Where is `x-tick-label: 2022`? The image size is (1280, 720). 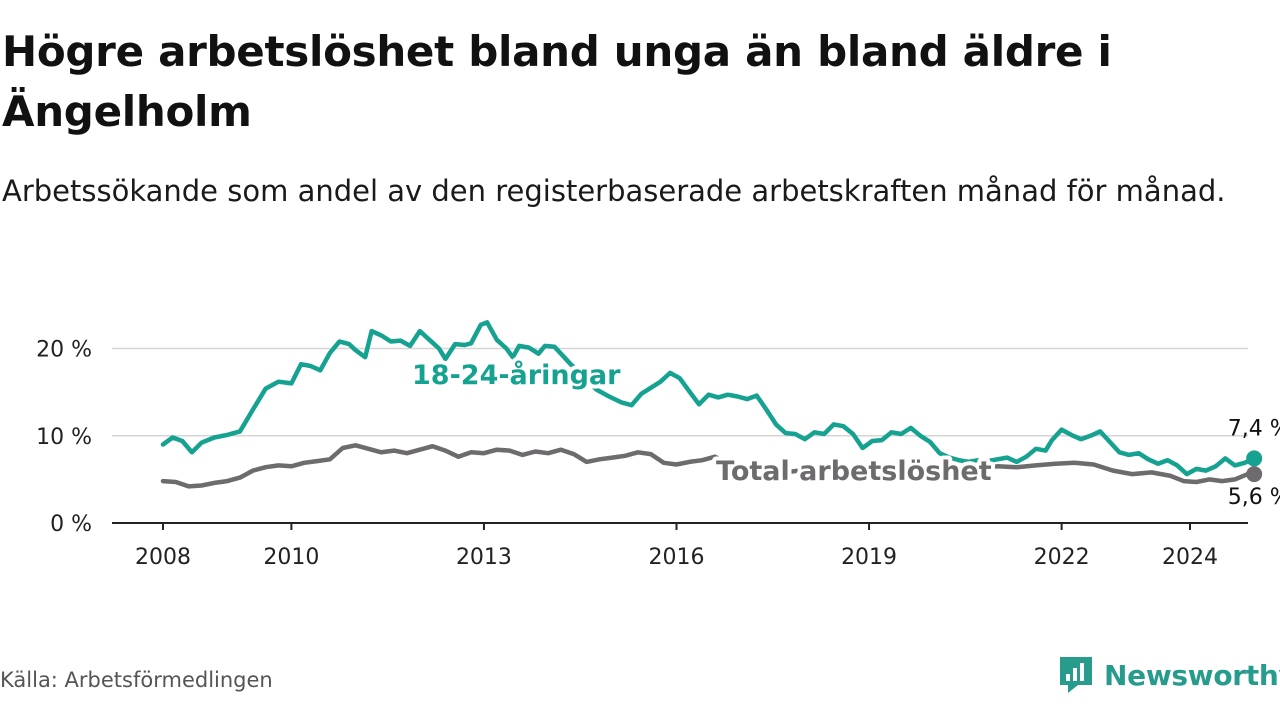
x-tick-label: 2022 is located at coordinates (1062, 557).